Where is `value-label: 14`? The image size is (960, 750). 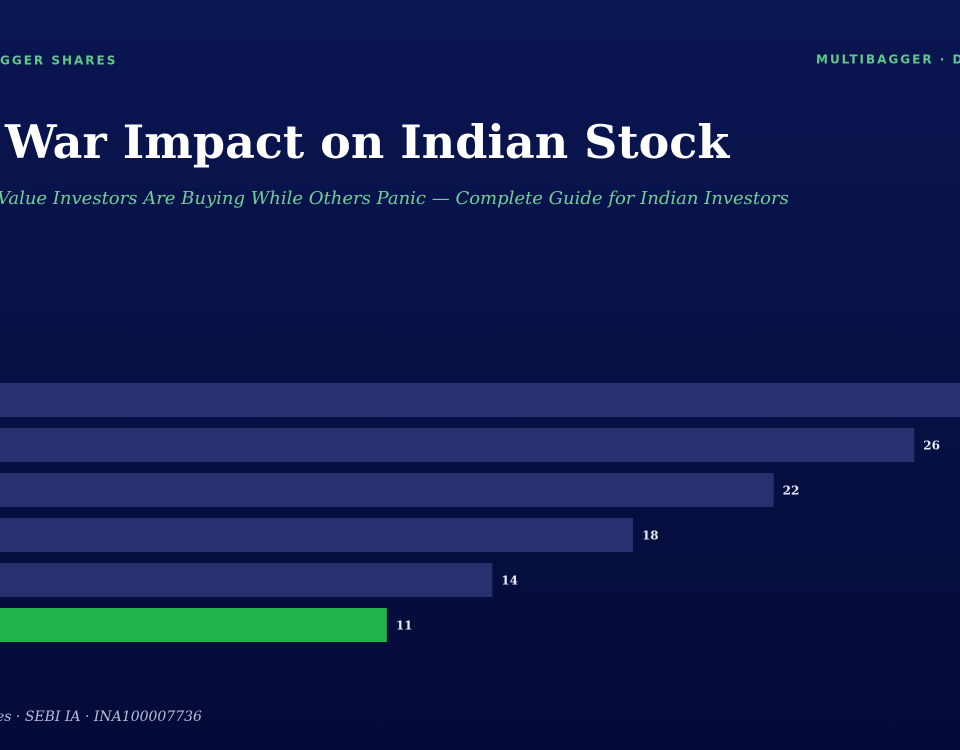 value-label: 14 is located at coordinates (509, 581).